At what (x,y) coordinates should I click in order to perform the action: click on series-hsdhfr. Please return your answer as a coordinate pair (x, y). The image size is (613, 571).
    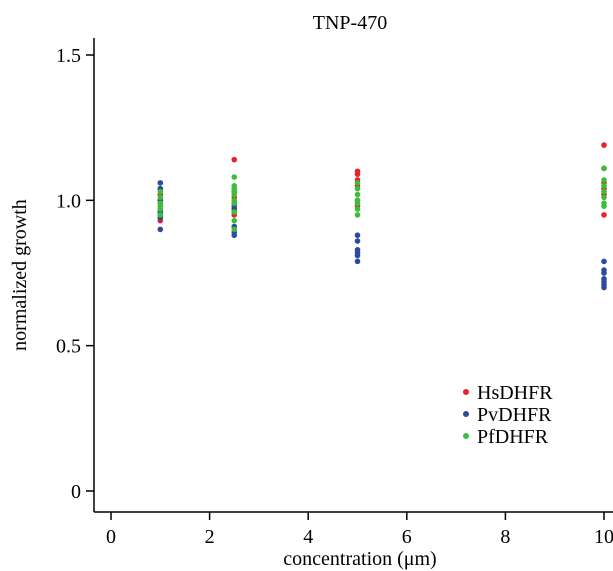
    Looking at the image, I should click on (382, 183).